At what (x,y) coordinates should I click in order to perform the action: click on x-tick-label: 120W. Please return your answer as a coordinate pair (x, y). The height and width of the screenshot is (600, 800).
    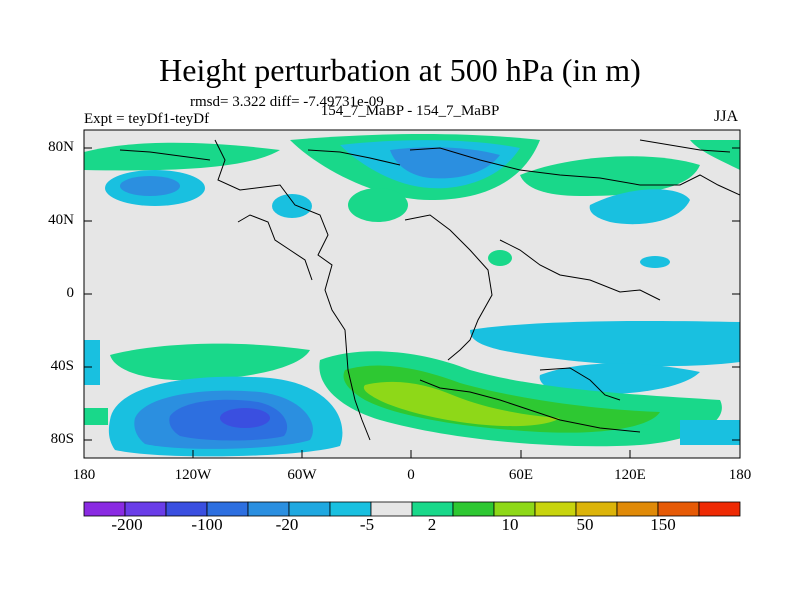
    Looking at the image, I should click on (193, 475).